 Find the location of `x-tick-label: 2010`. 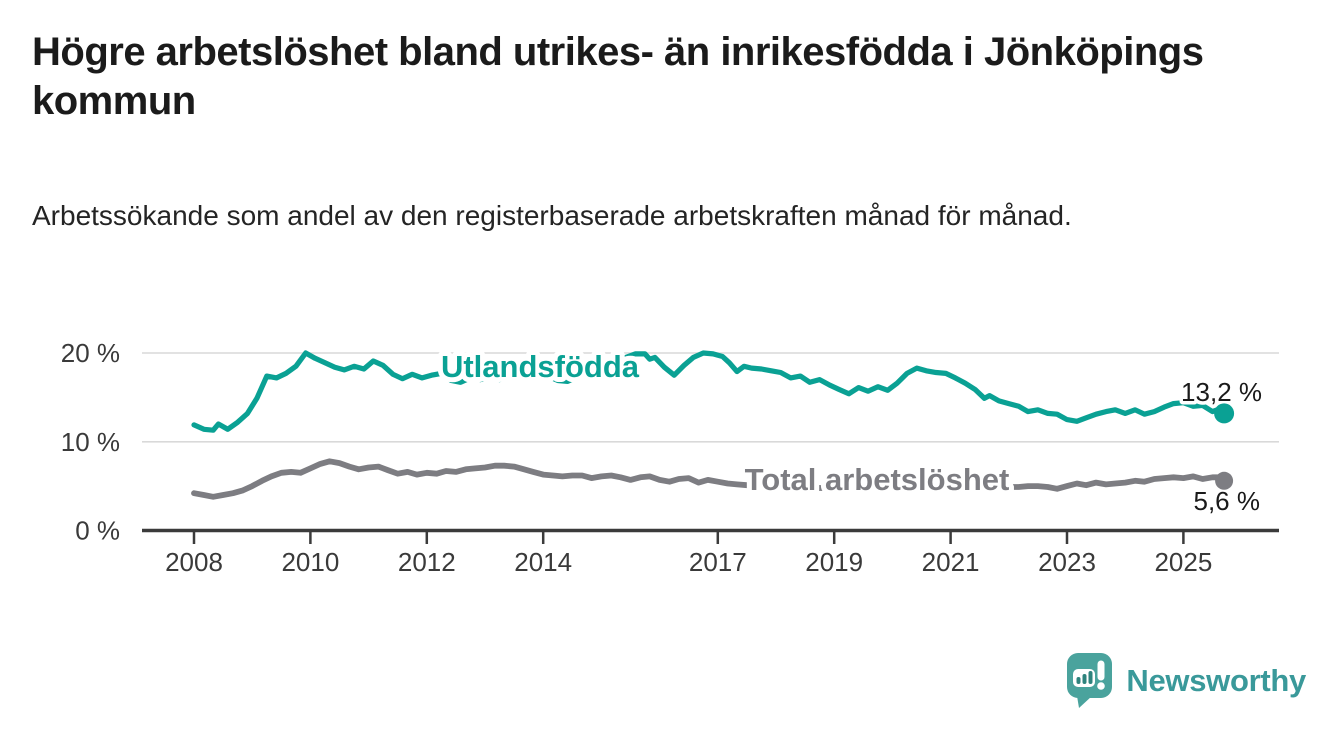

x-tick-label: 2010 is located at coordinates (310, 562).